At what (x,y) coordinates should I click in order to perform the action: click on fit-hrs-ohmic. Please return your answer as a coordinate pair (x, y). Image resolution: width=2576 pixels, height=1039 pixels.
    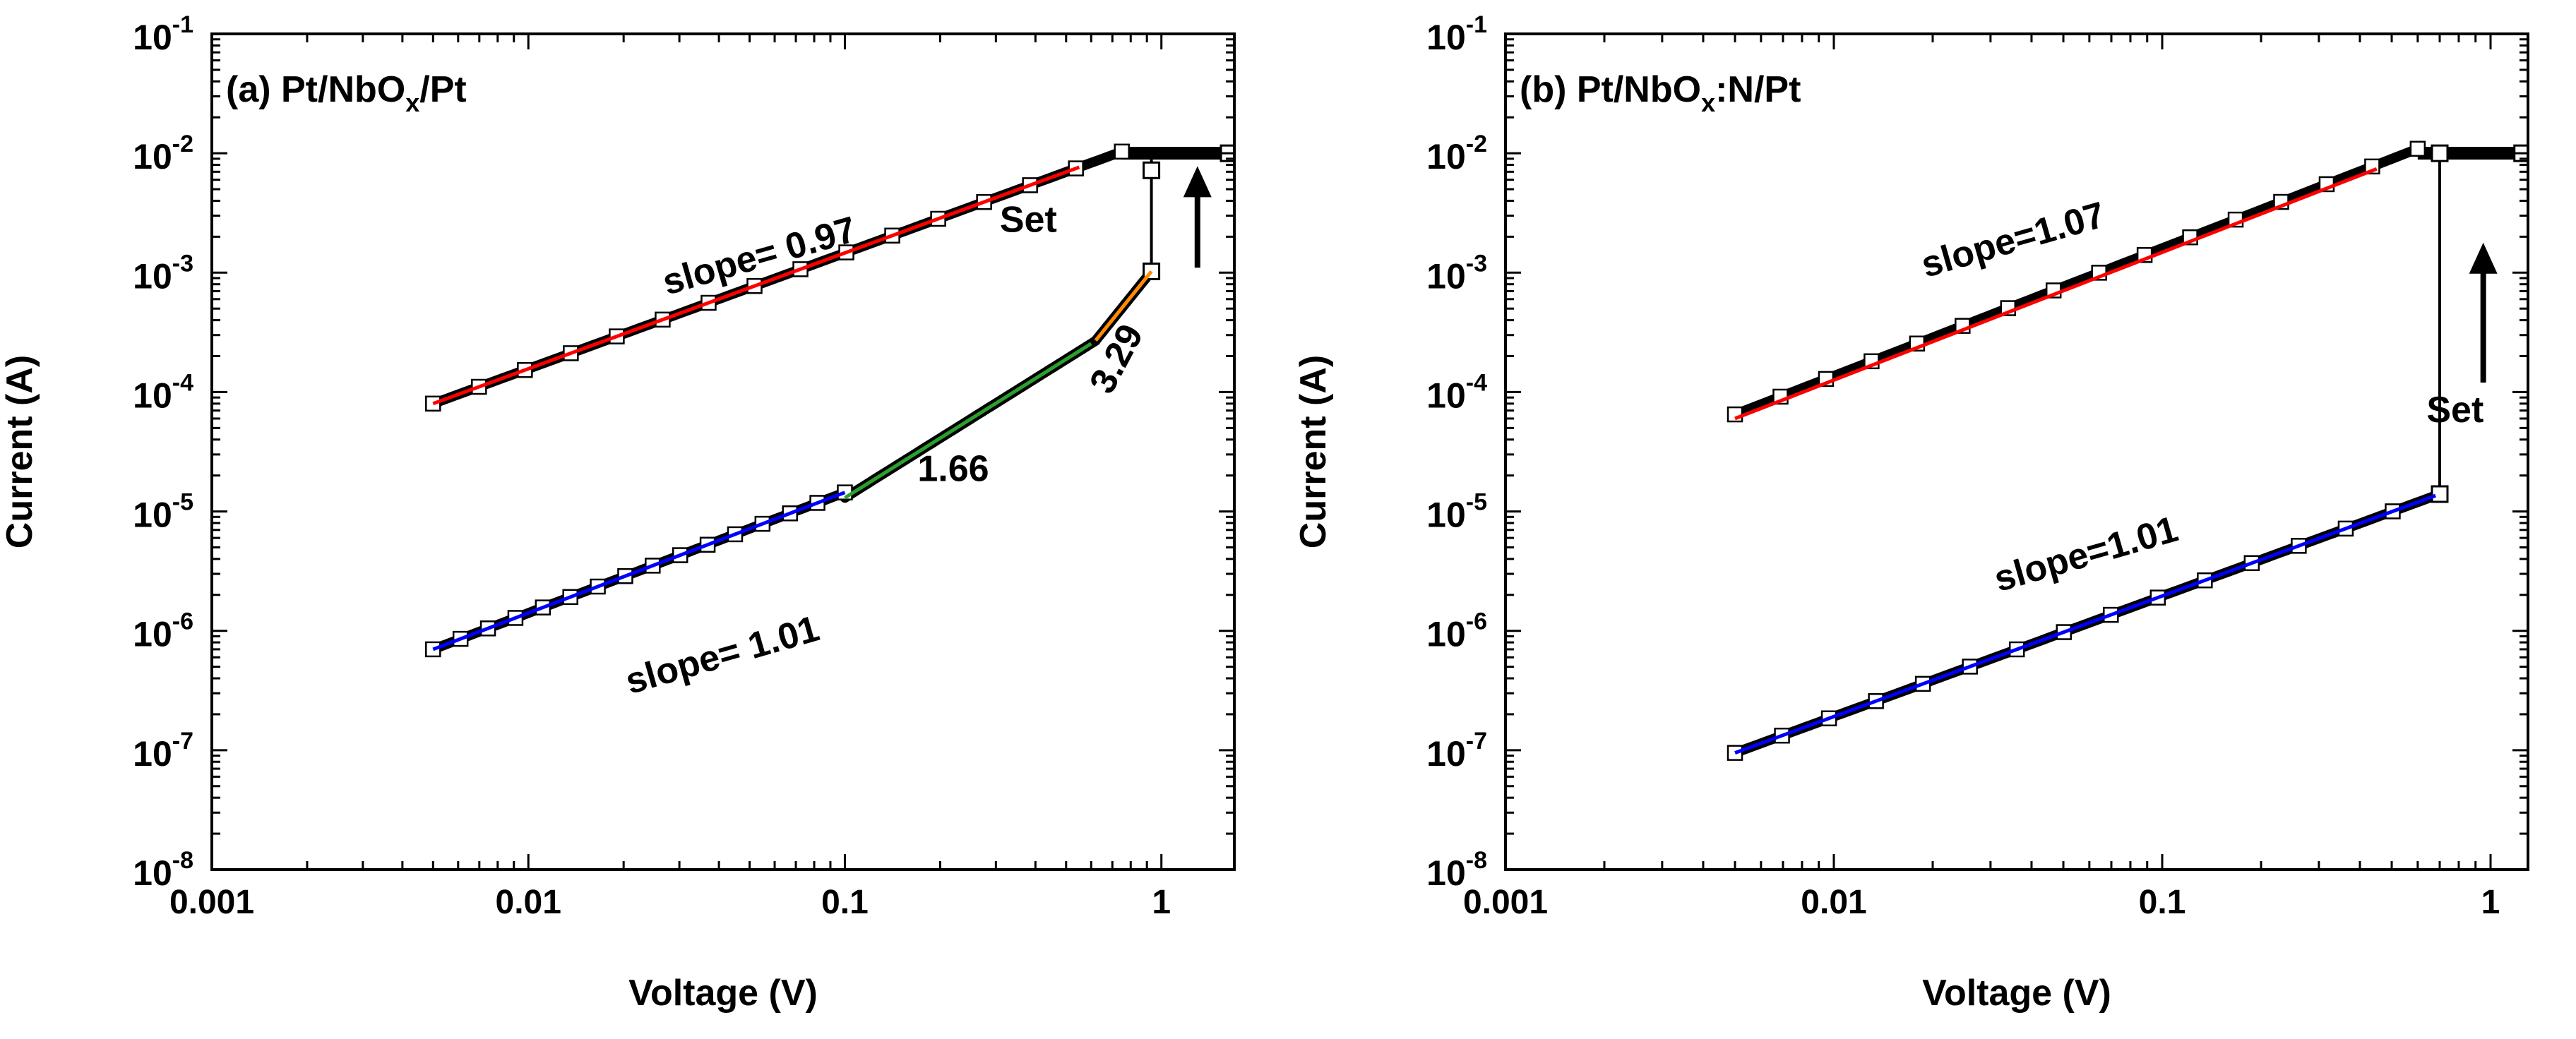
    Looking at the image, I should click on (639, 571).